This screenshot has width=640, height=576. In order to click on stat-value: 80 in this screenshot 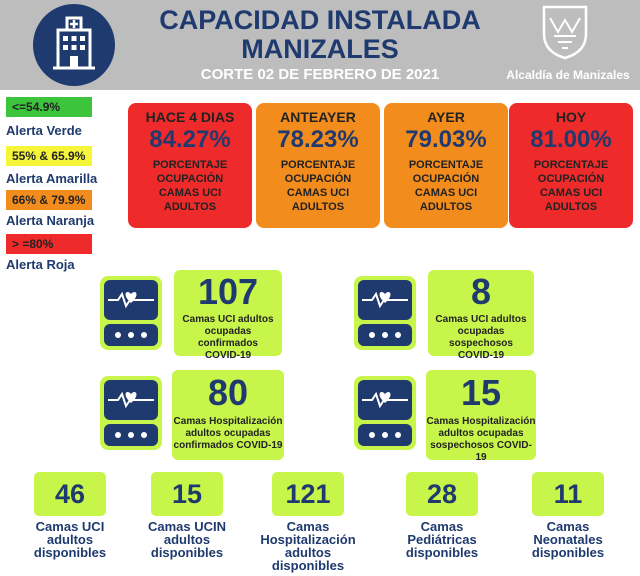, I will do `click(228, 392)`.